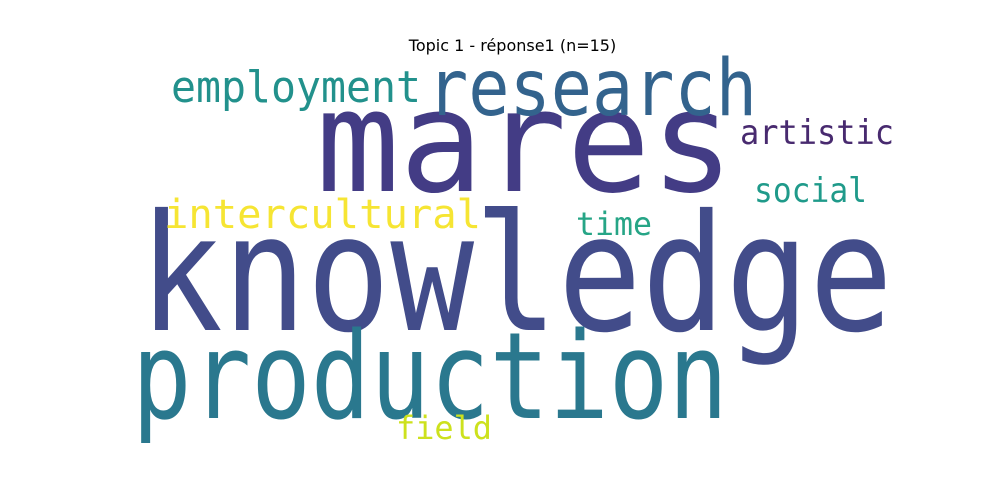 The height and width of the screenshot is (500, 1000). Describe the element at coordinates (322, 215) in the screenshot. I see `word-intercultural: intercultural` at that location.